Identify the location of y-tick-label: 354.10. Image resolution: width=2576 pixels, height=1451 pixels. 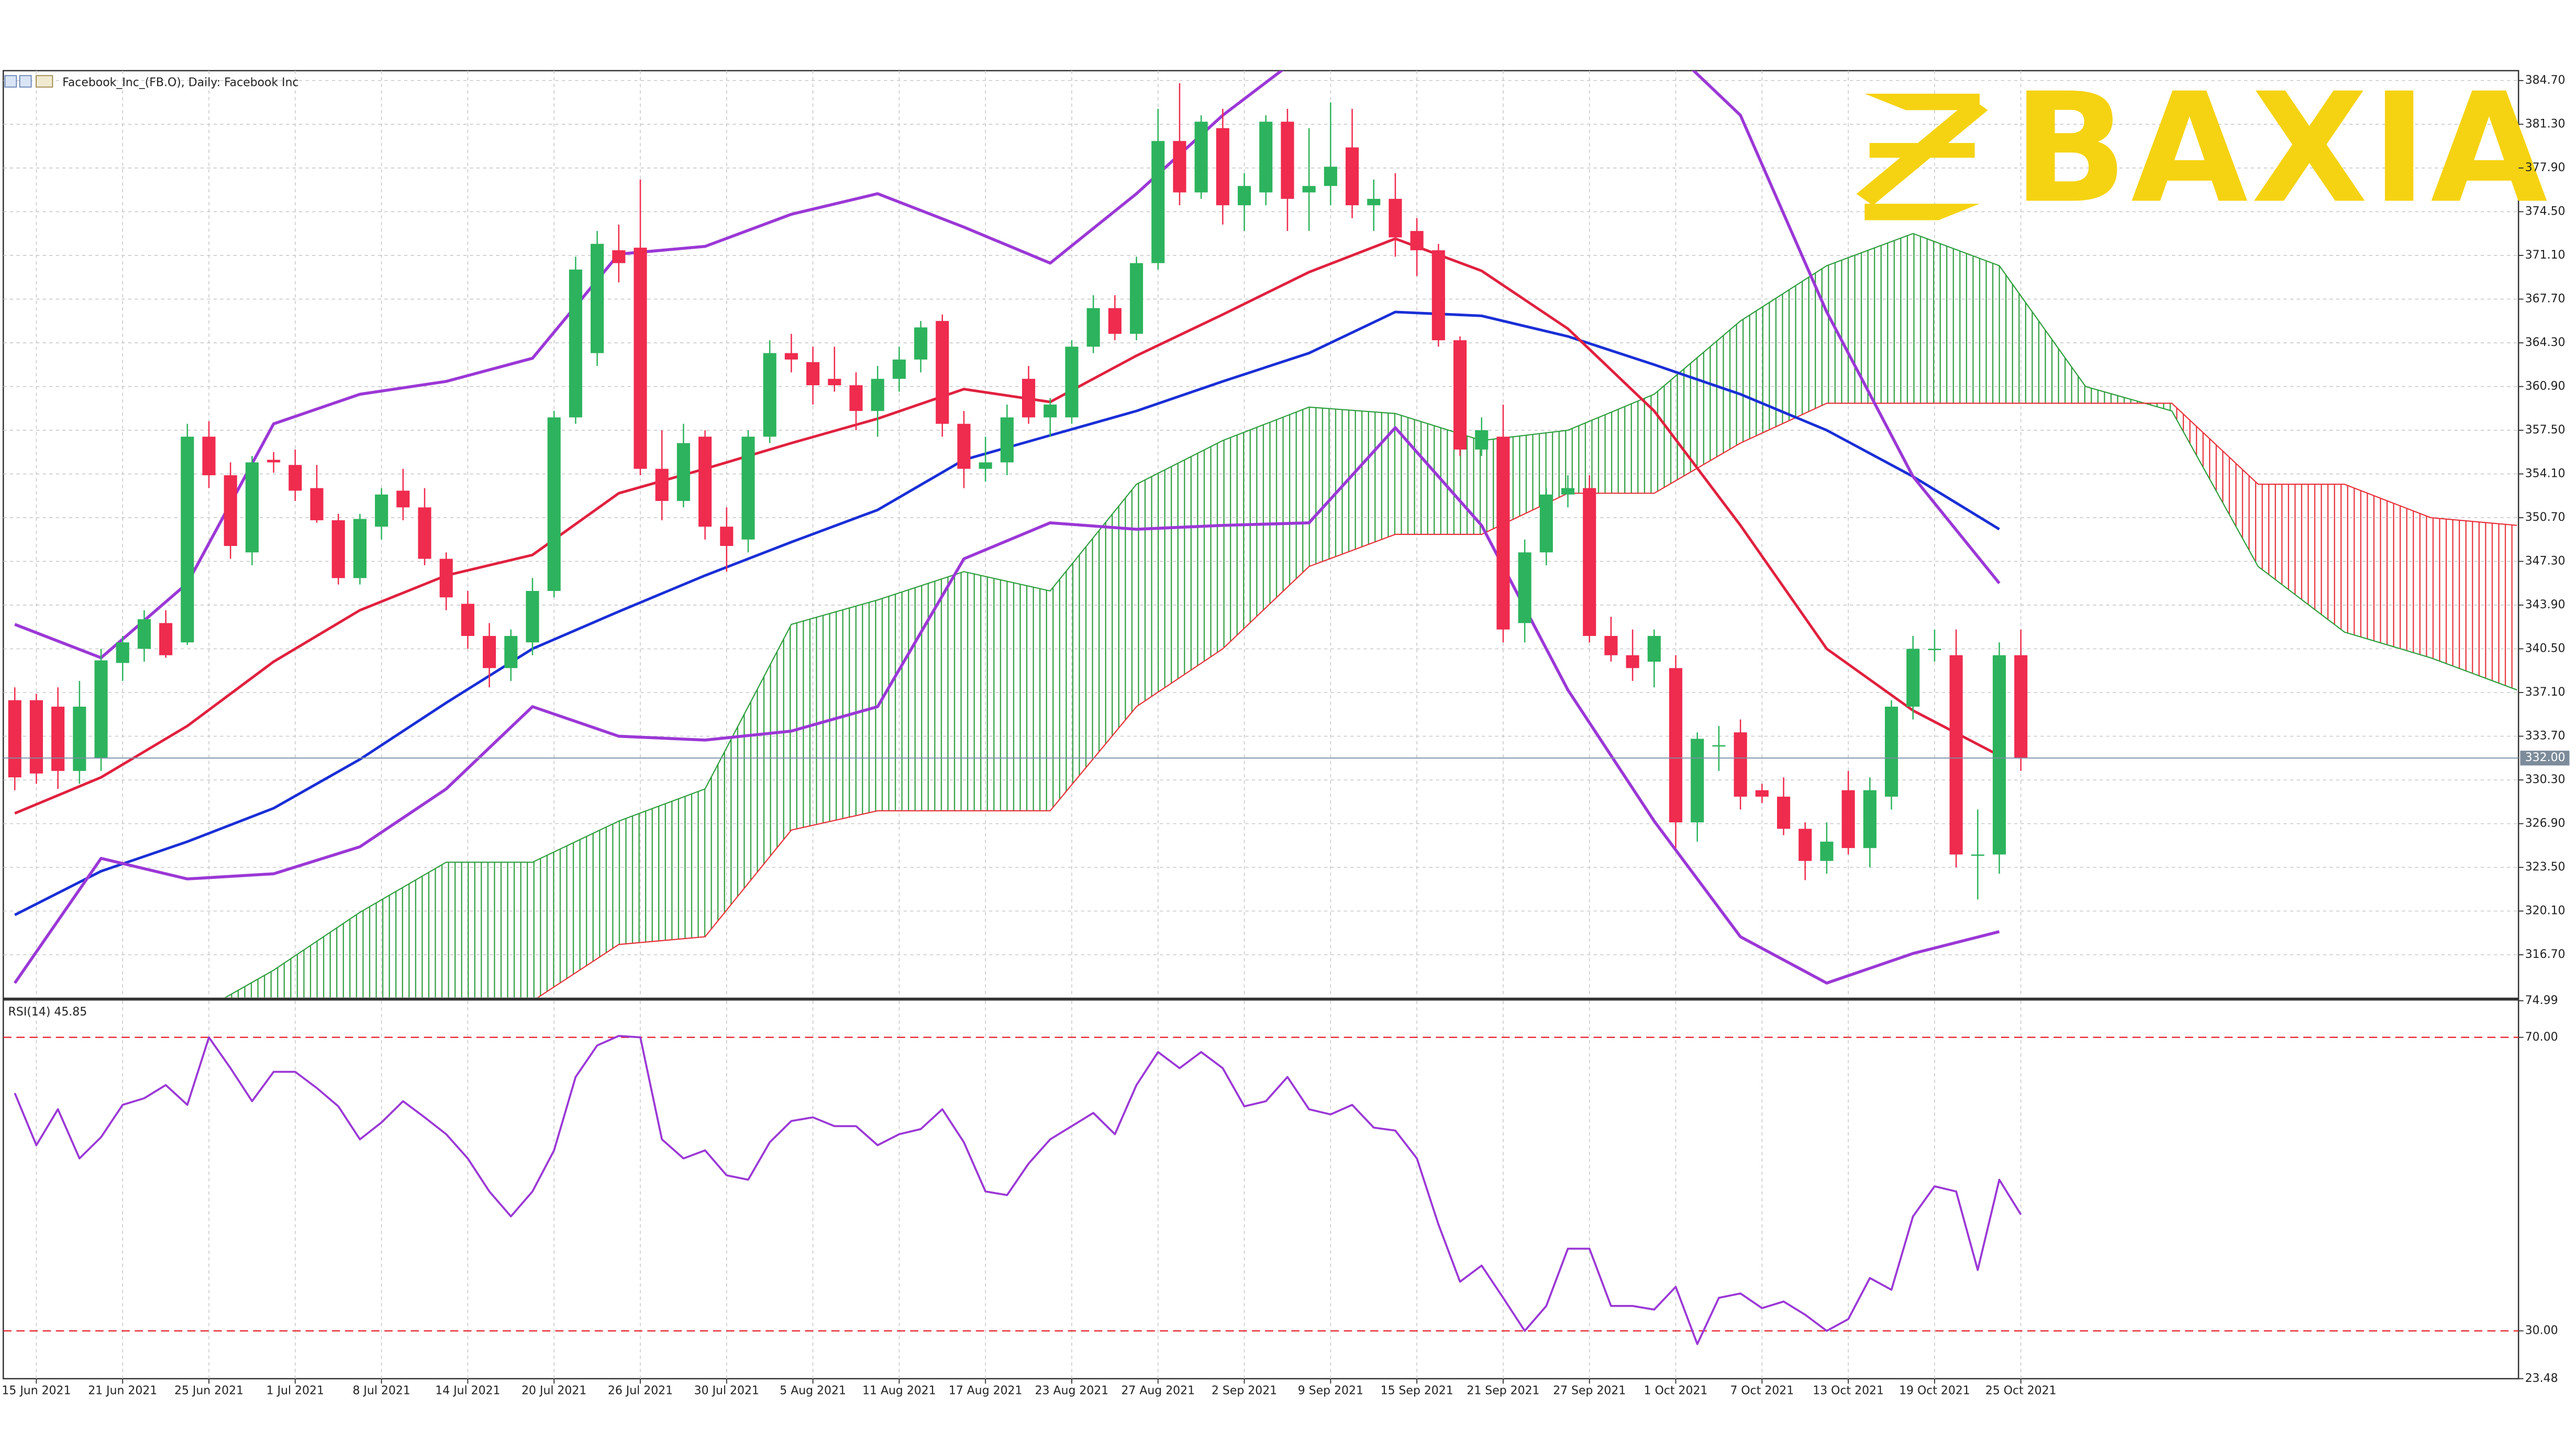
(2545, 474).